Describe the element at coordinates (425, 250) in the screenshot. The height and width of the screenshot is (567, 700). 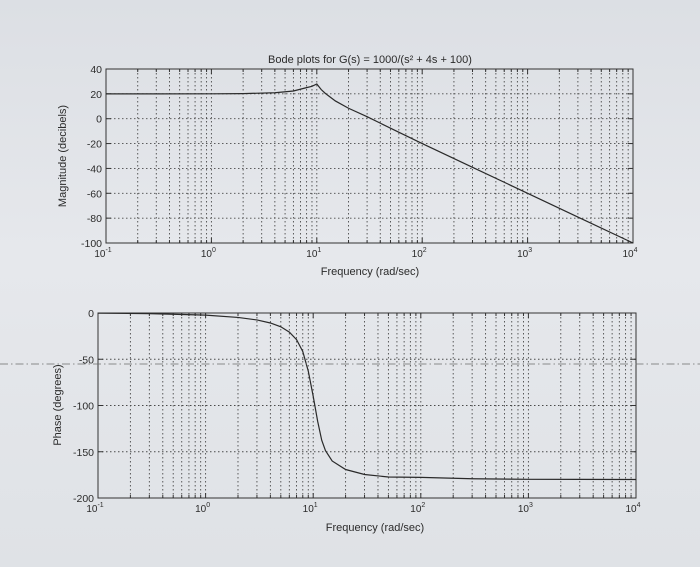
I see `magnitude-x-tick-exp: 2` at that location.